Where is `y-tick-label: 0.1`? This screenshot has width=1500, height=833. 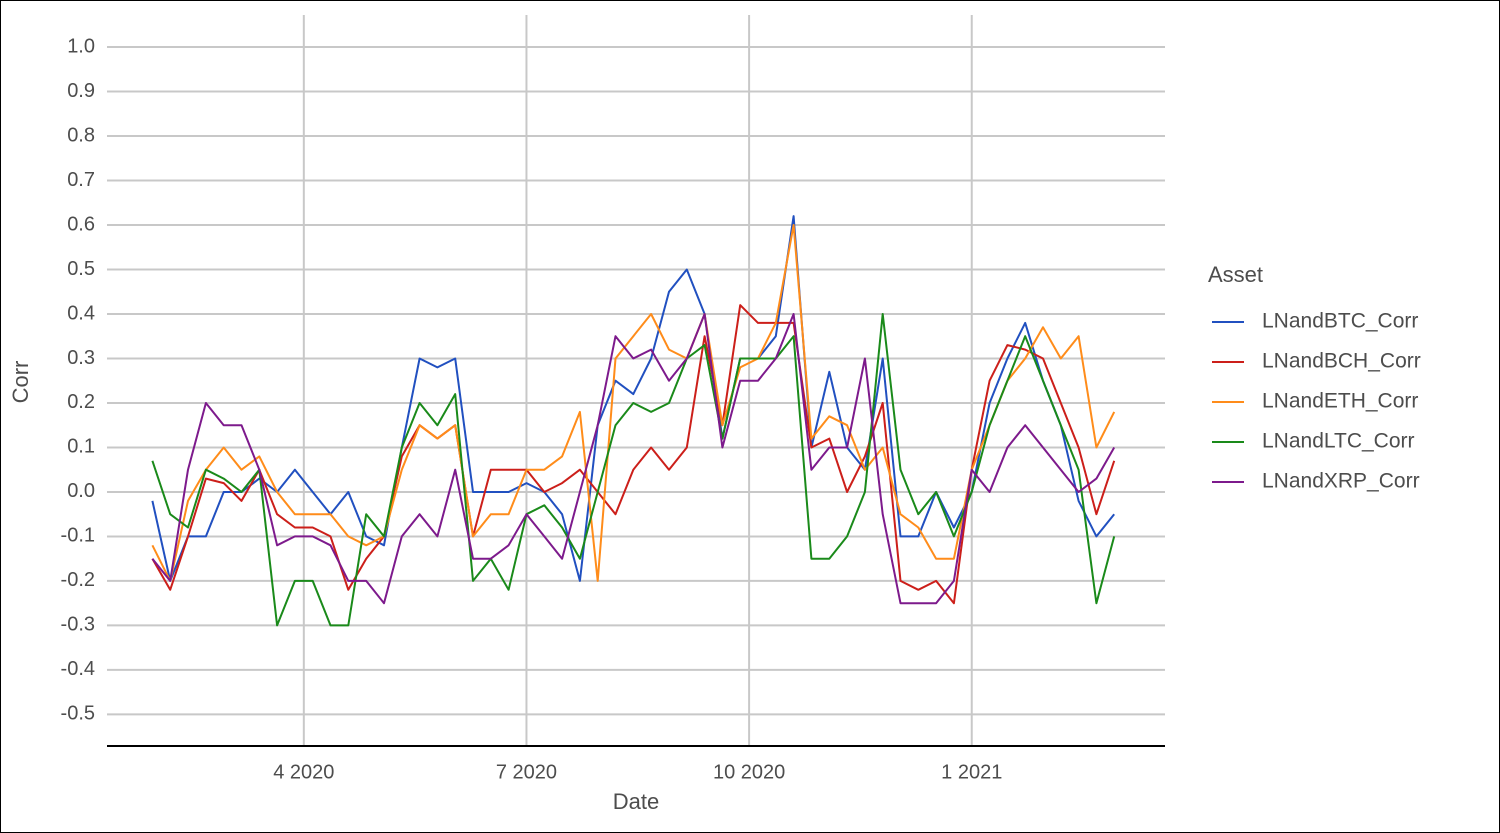 y-tick-label: 0.1 is located at coordinates (81, 447).